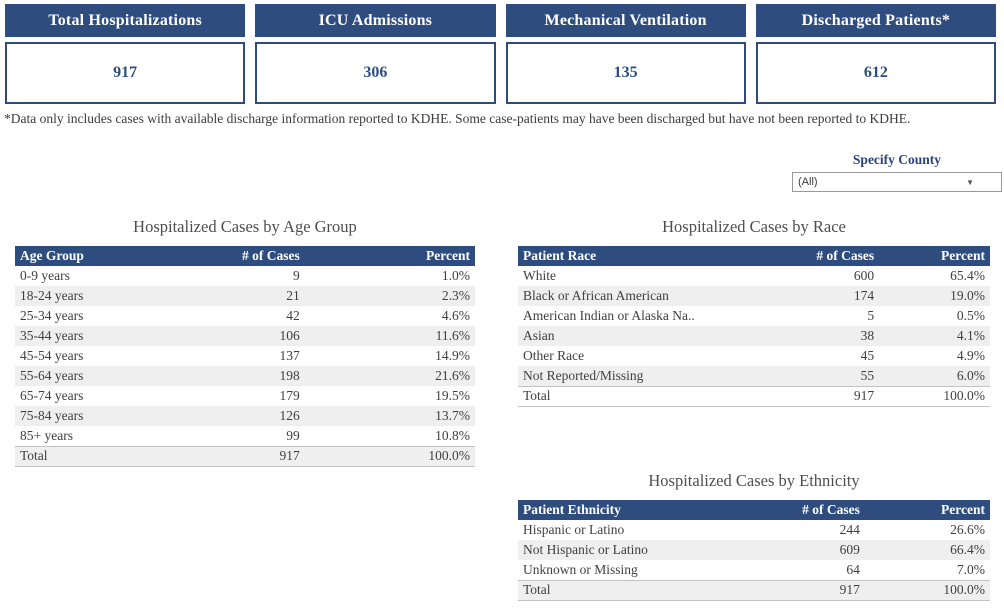 The height and width of the screenshot is (608, 1004). Describe the element at coordinates (648, 296) in the screenshot. I see `table-cell: Black or African American` at that location.